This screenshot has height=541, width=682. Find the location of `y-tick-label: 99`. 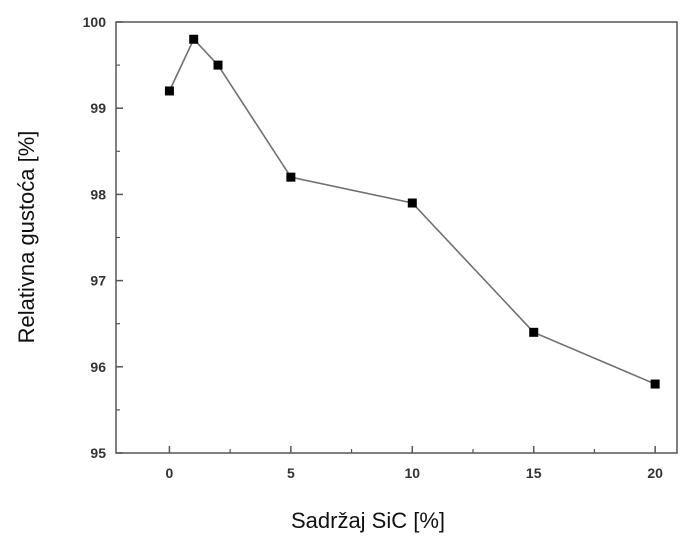

y-tick-label: 99 is located at coordinates (98, 108).